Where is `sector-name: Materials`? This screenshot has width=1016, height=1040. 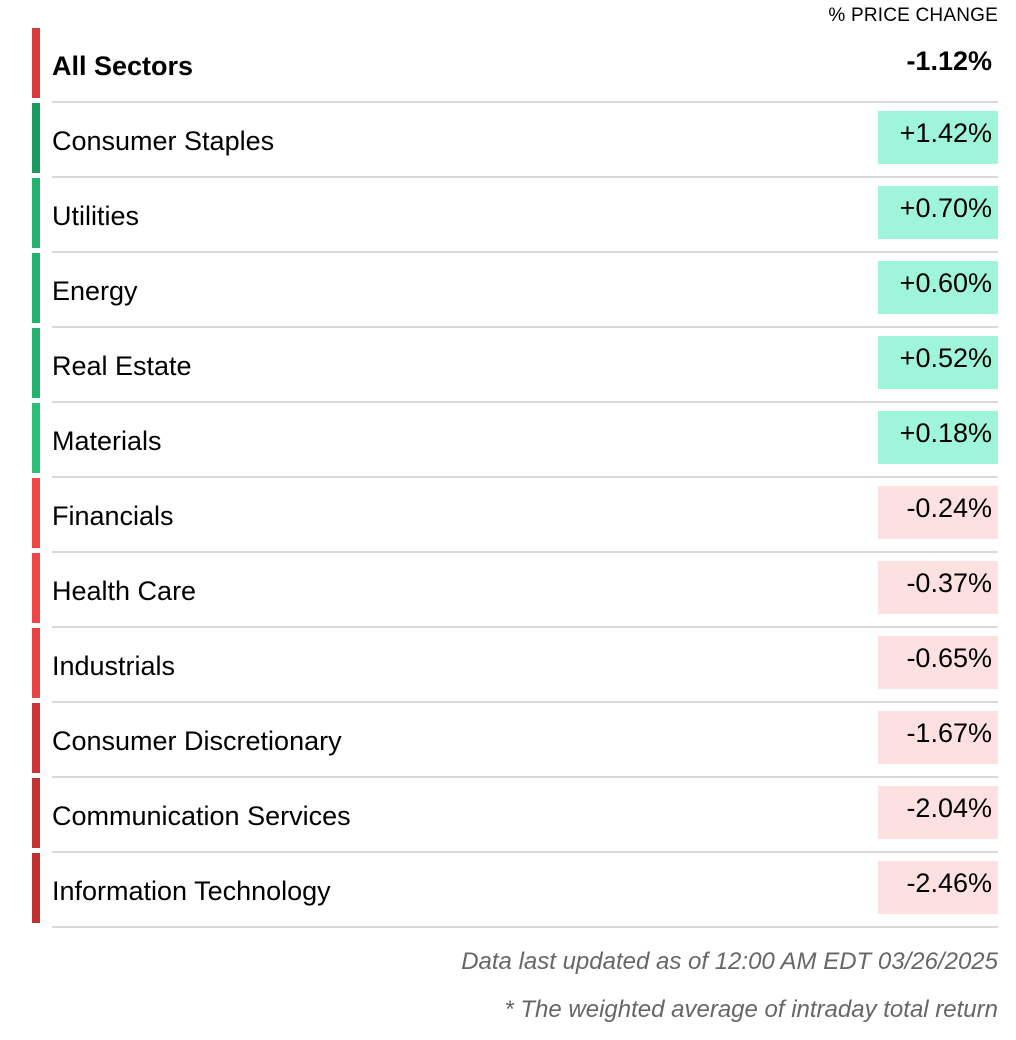
sector-name: Materials is located at coordinates (107, 441).